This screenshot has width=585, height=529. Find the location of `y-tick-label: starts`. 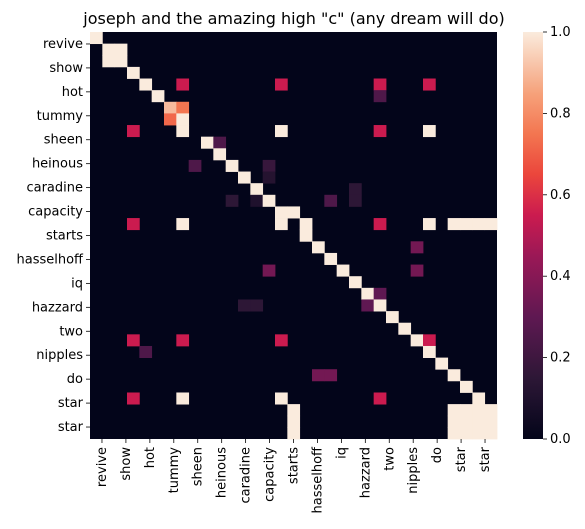

y-tick-label: starts is located at coordinates (64, 236).